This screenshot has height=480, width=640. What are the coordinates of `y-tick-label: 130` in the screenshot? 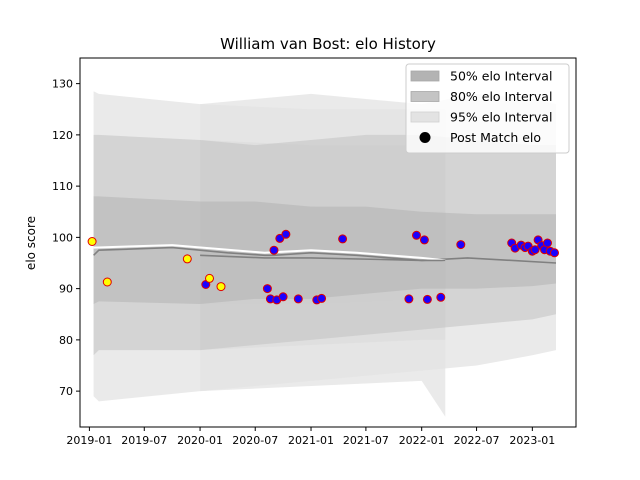 It's located at (62, 84).